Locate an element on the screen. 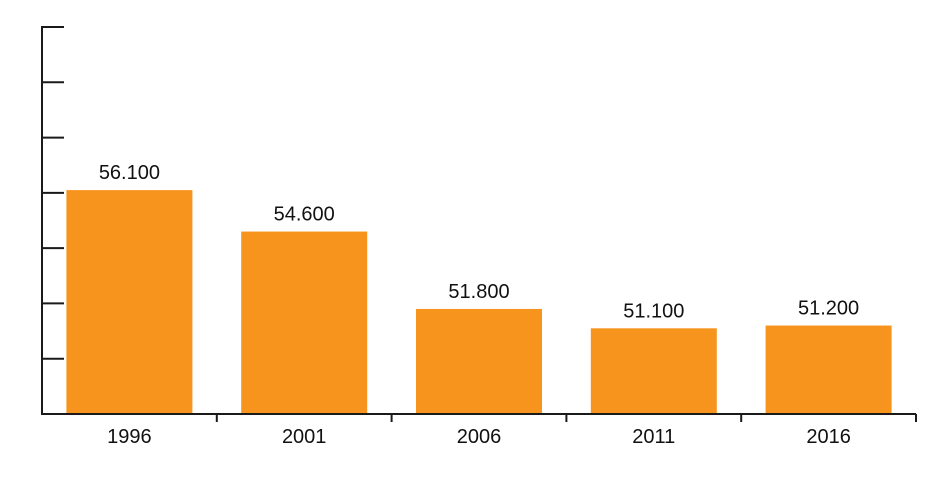 The height and width of the screenshot is (486, 949). bar-2011 is located at coordinates (653, 371).